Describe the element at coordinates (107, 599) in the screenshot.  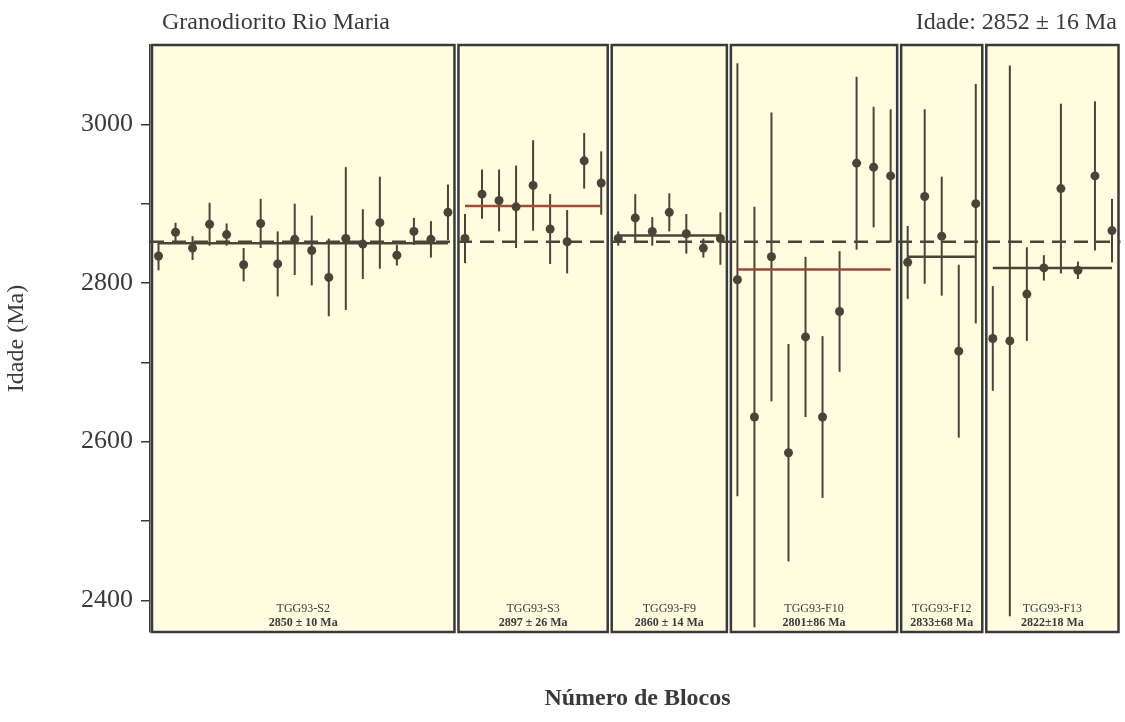
I see `y-tick-label: 2400` at that location.